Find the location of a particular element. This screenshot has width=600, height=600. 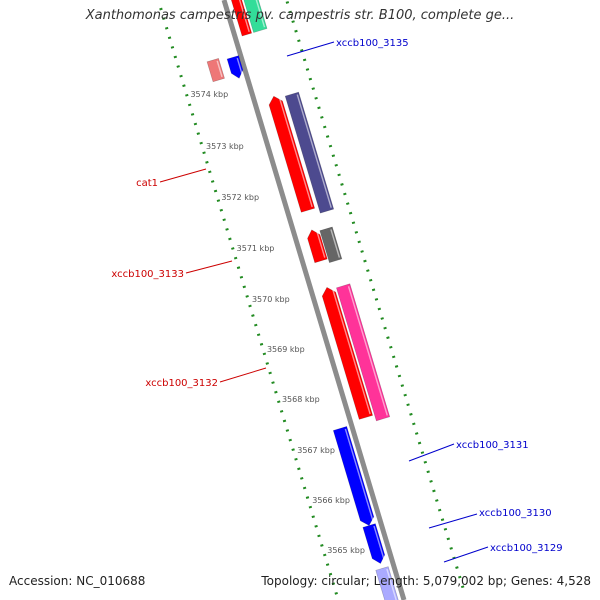

cds-red-3-feature-shape is located at coordinates (347, 353).